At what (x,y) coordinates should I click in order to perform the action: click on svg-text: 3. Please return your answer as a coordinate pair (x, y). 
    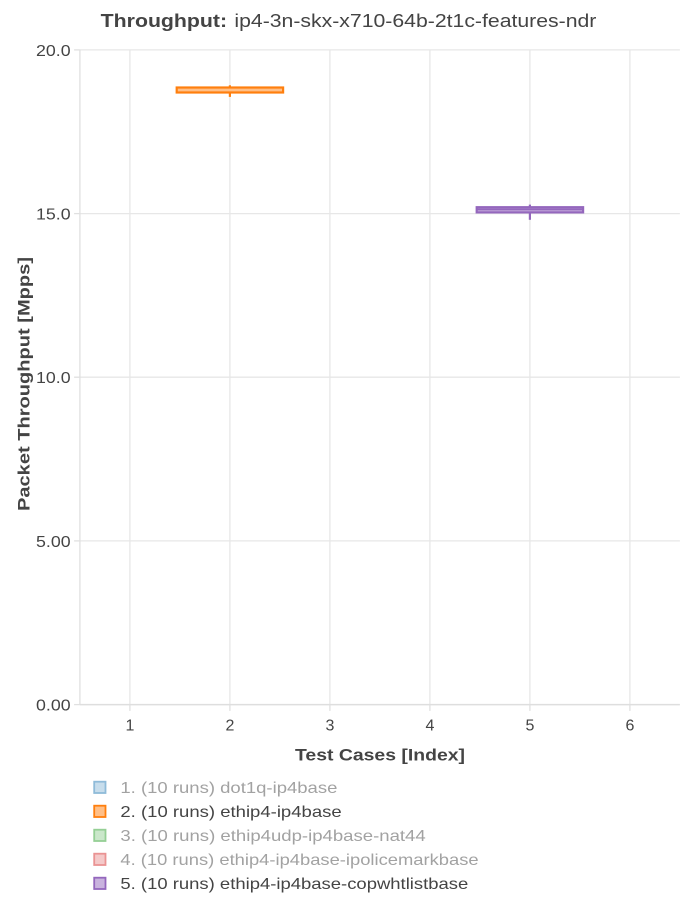
    Looking at the image, I should click on (329, 725).